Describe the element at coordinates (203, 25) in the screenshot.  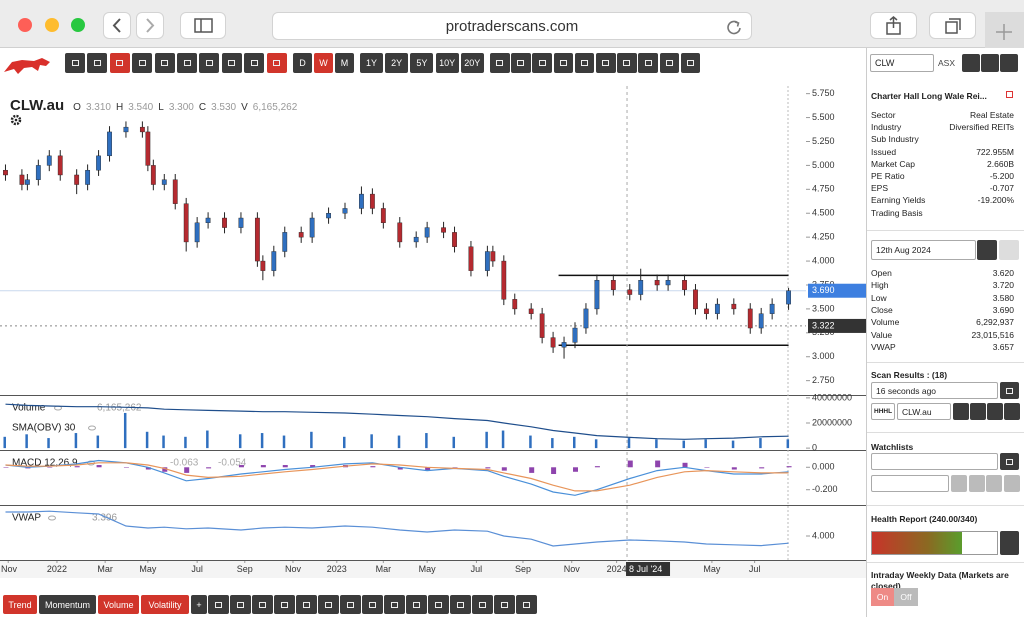
I see `sidebar-button` at that location.